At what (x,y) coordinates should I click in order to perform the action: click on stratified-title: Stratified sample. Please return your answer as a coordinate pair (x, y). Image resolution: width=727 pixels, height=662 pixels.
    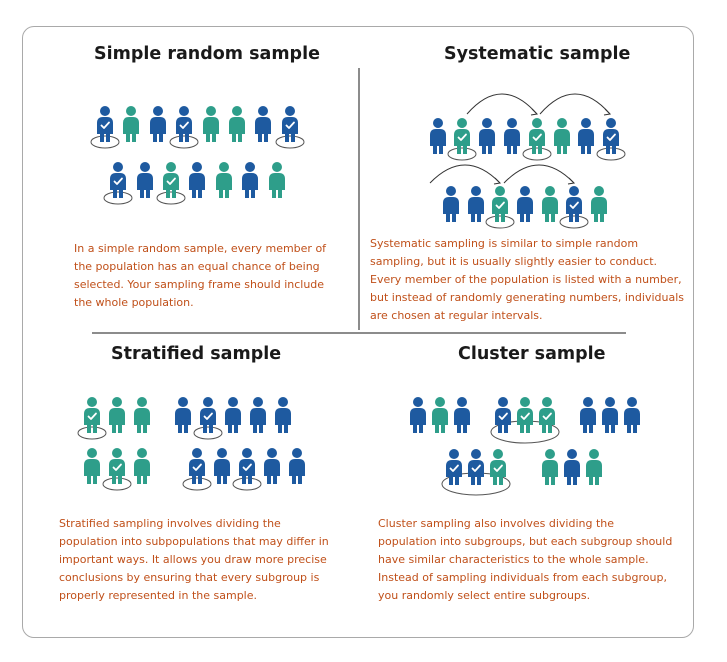
    Looking at the image, I should click on (196, 354).